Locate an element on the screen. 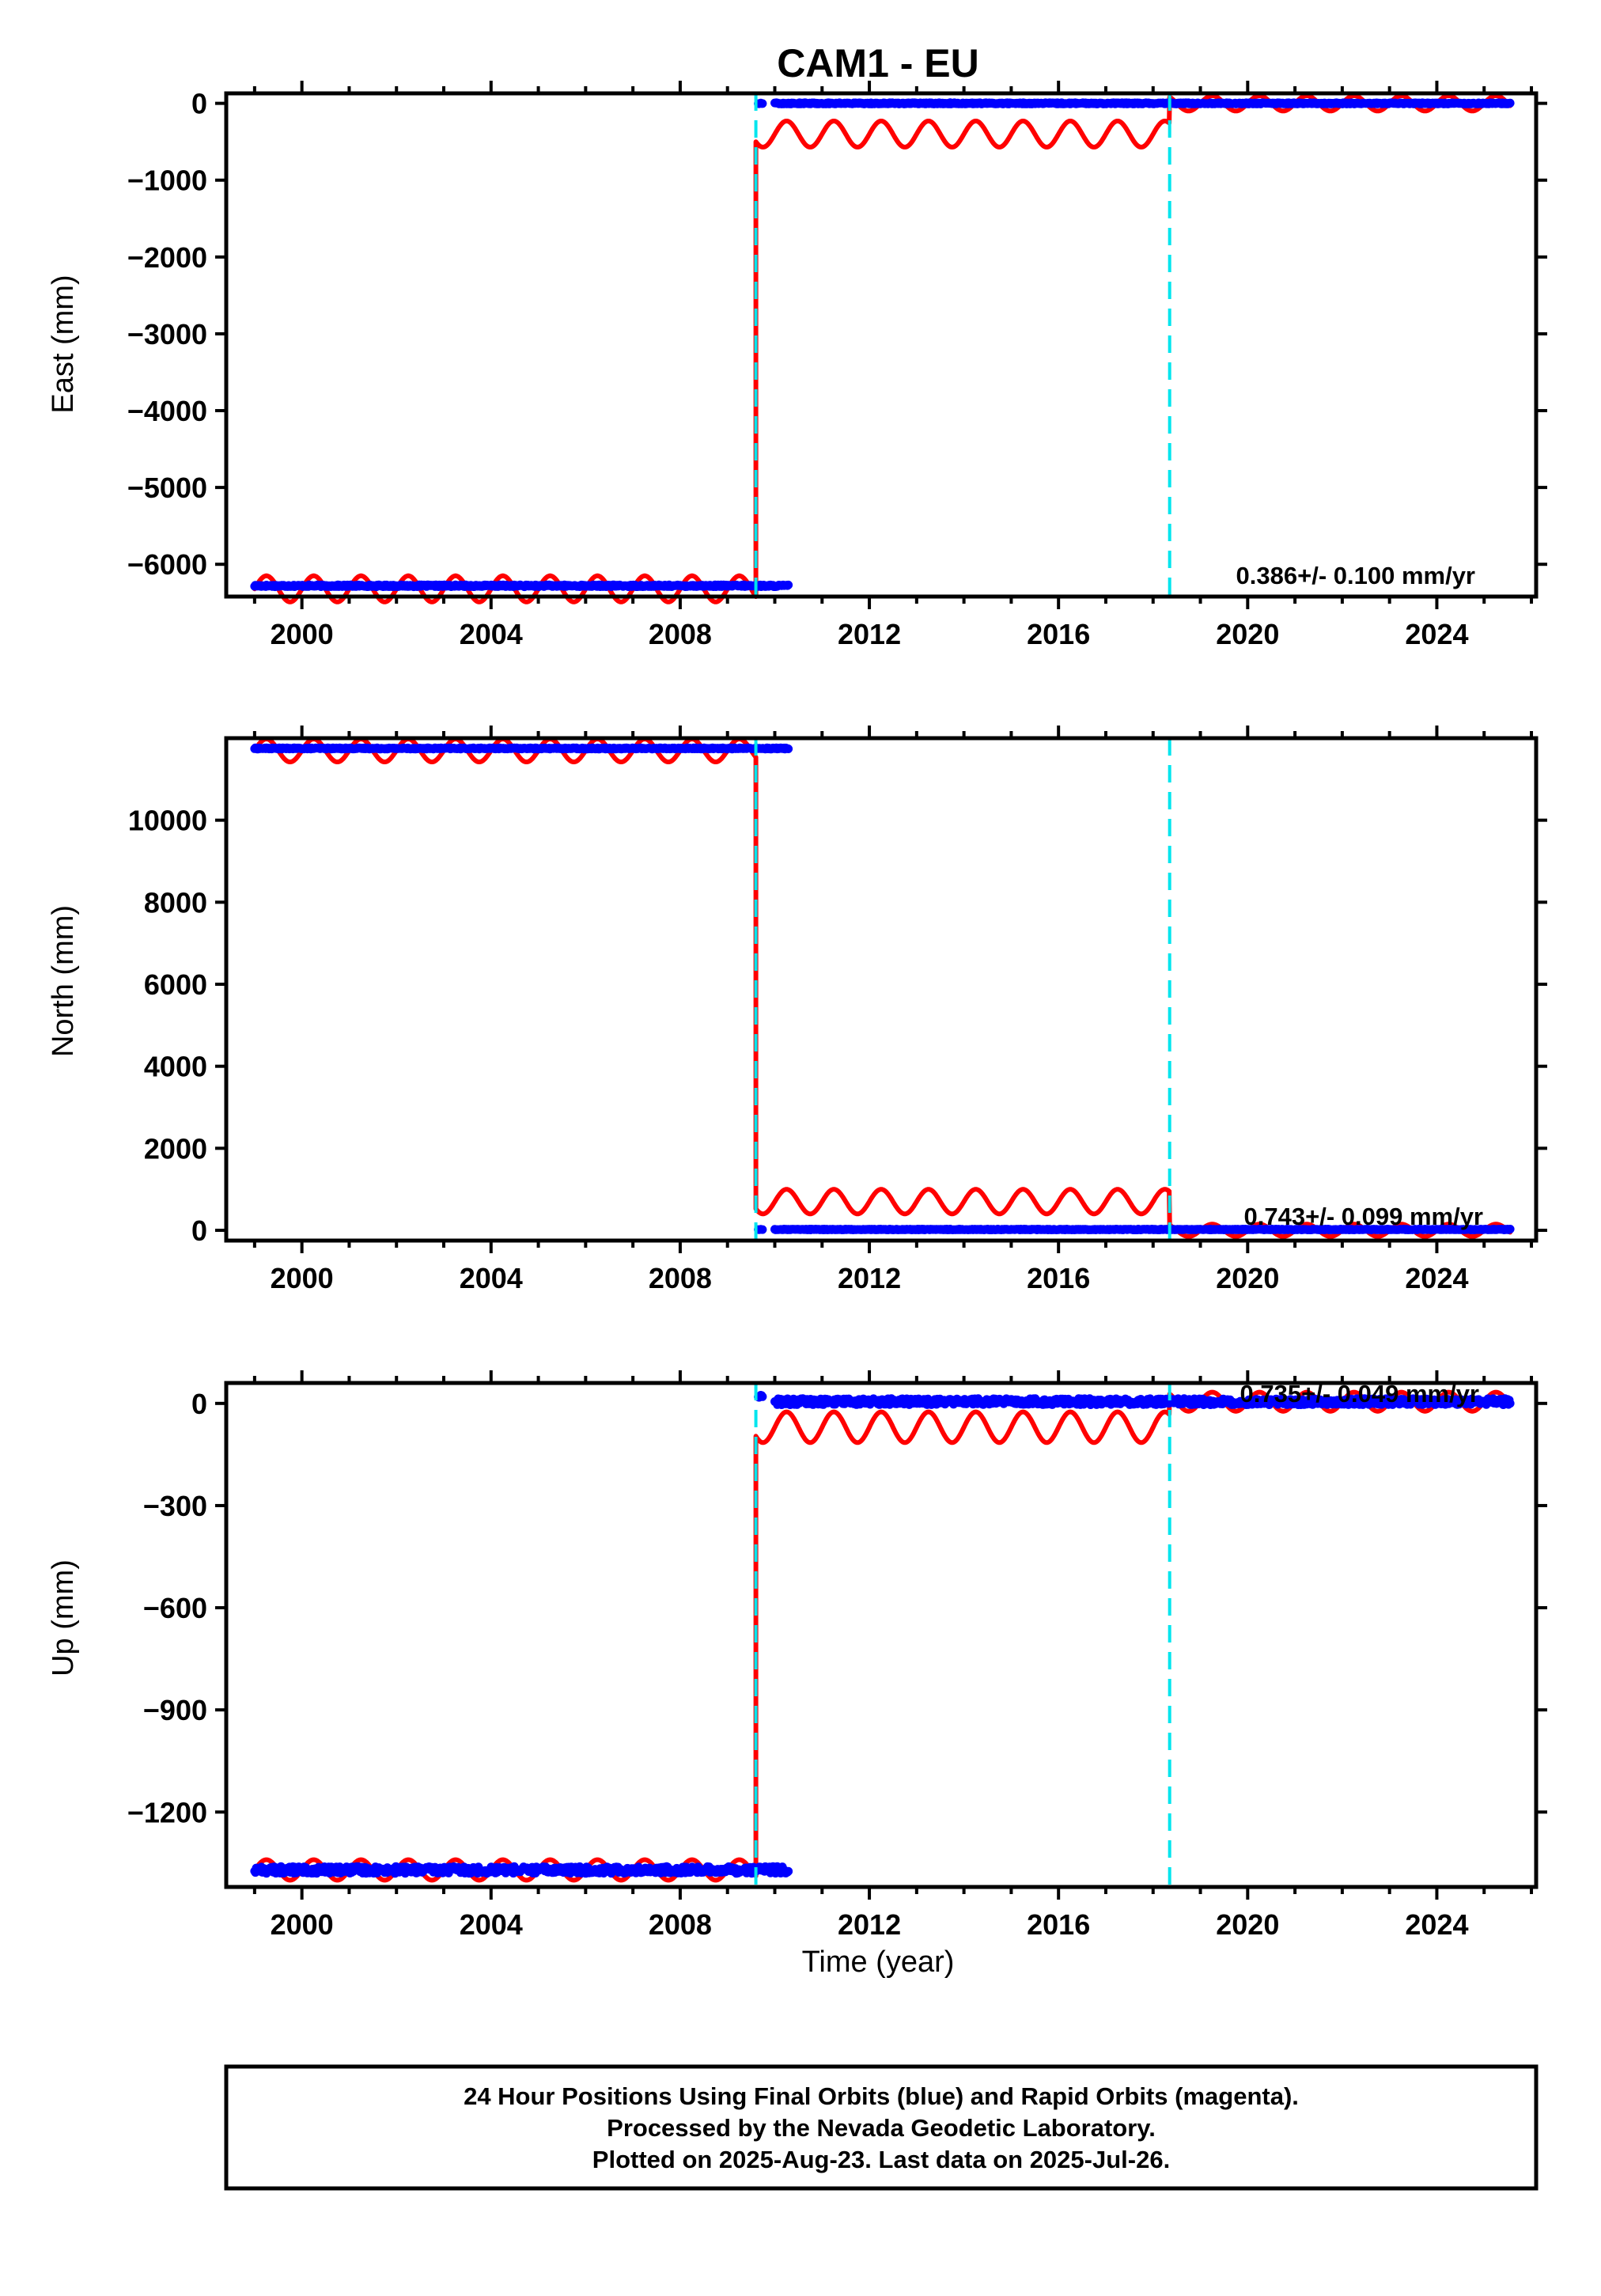 The image size is (1601, 2296). x-tick-label-east-0: 2000 is located at coordinates (303, 634).